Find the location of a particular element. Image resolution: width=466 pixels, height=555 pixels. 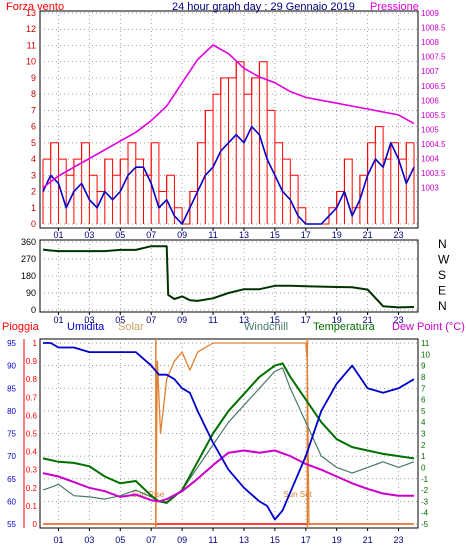

temperature-tick-label: 10 is located at coordinates (425, 354).